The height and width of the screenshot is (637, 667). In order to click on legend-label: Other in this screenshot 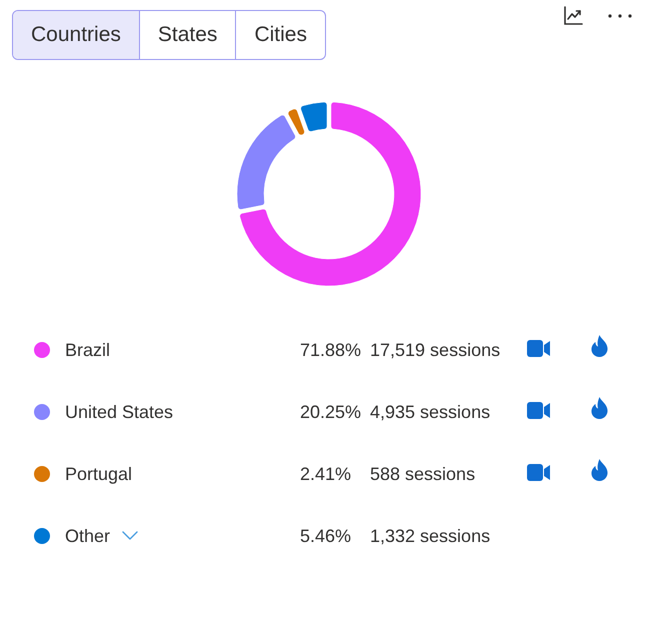, I will do `click(87, 536)`.